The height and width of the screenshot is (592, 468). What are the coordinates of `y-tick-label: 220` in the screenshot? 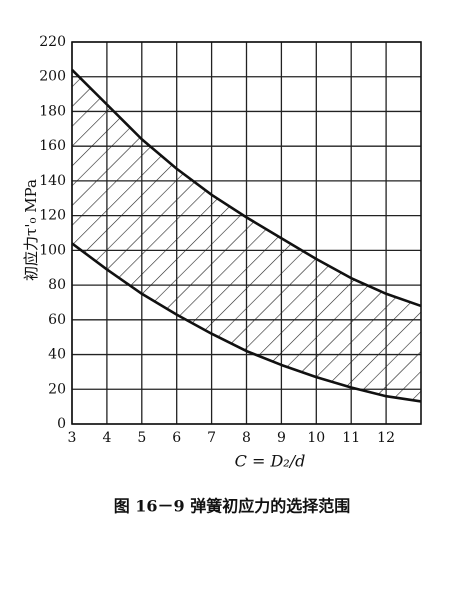 It's located at (52, 42).